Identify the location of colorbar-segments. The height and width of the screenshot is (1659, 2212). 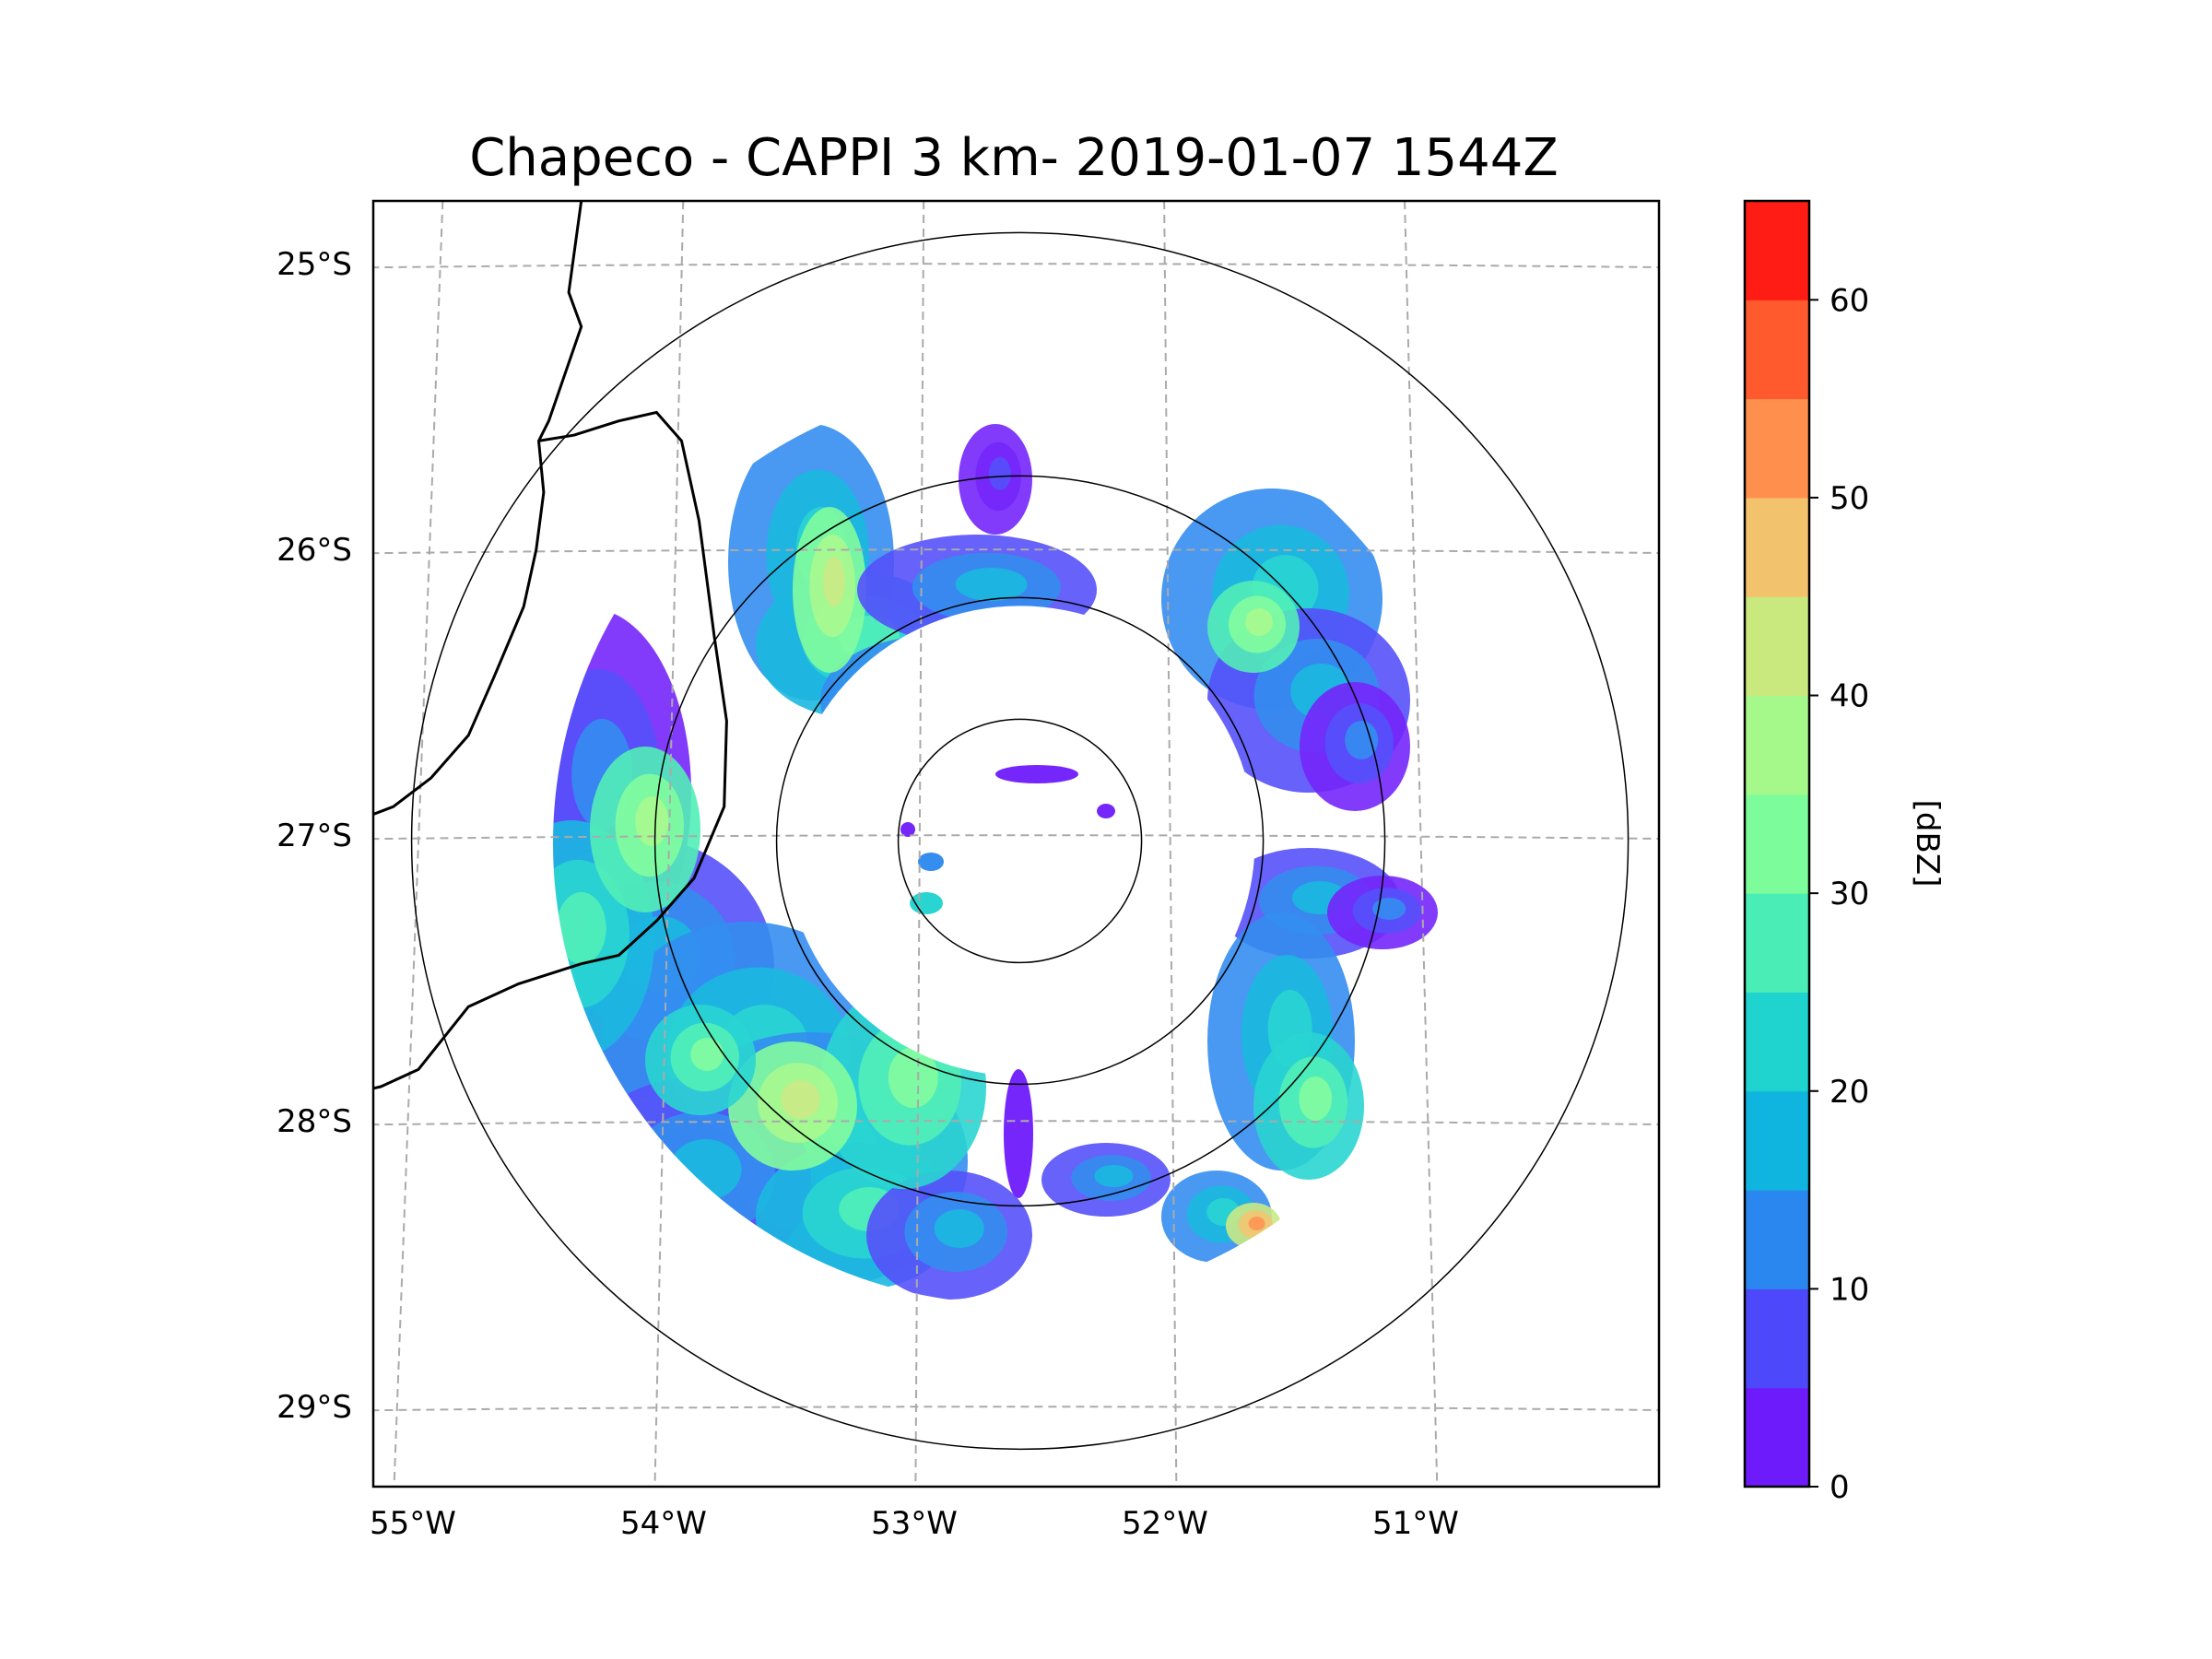
(1777, 844).